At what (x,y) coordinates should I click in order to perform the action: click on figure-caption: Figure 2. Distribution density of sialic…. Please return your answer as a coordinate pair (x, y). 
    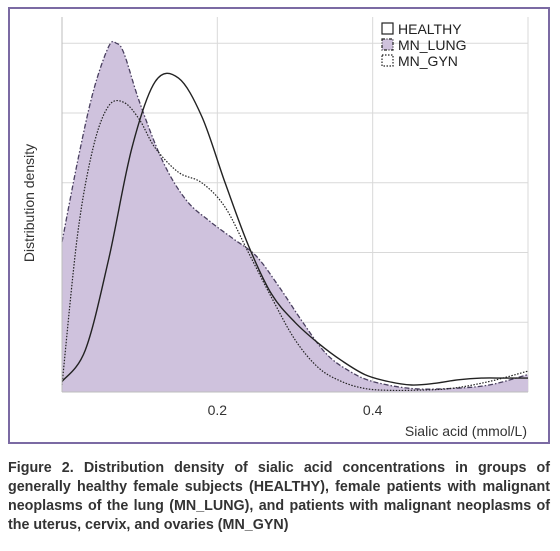
    Looking at the image, I should click on (279, 496).